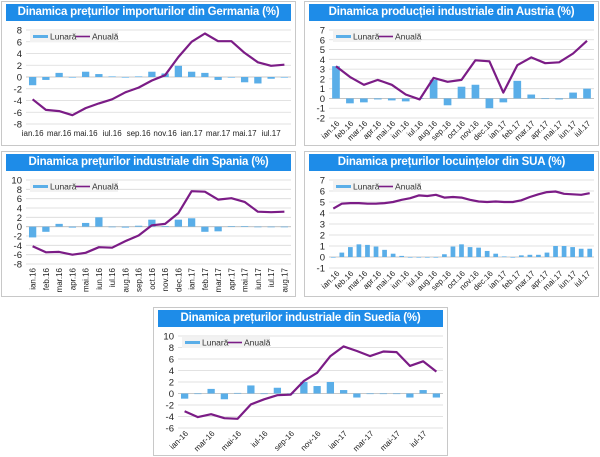 Image resolution: width=600 pixels, height=457 pixels. What do you see at coordinates (99, 278) in the screenshot?
I see `x-tick-label: iun.16` at bounding box center [99, 278].